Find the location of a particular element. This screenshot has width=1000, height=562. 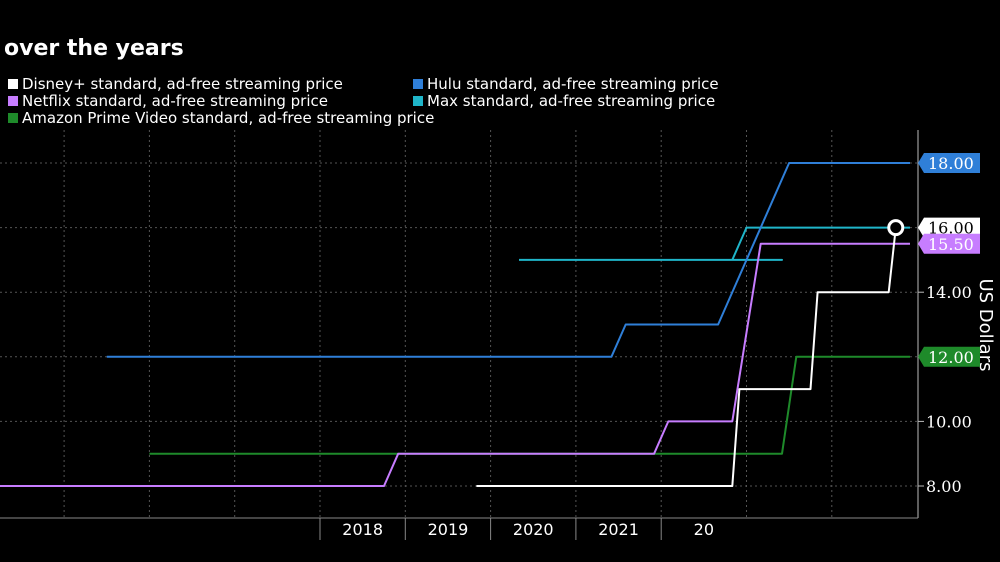

end-label-0: 16.00 is located at coordinates (951, 228).